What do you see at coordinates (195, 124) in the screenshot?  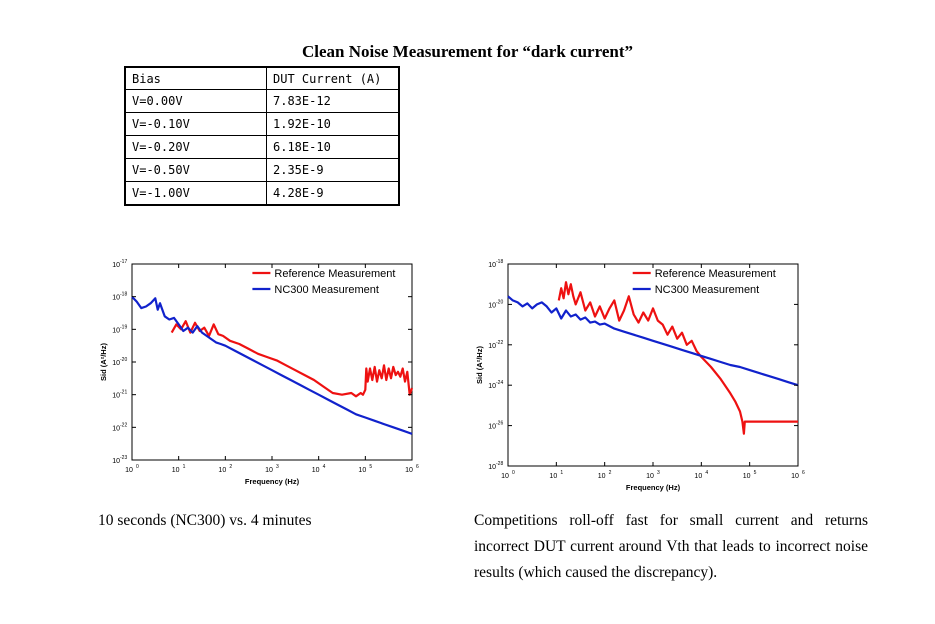 I see `bias-cell: V=-0.10V` at bounding box center [195, 124].